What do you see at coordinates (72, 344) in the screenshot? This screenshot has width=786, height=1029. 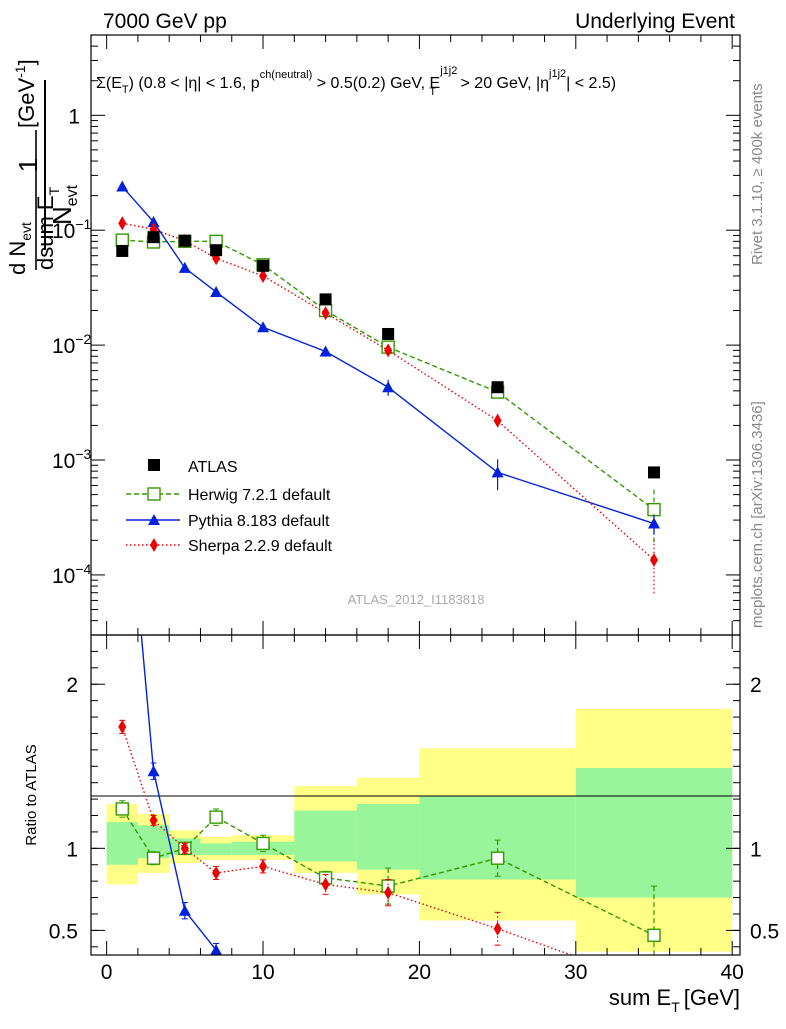 I see `main-y-tick-label: 10⁻²` at bounding box center [72, 344].